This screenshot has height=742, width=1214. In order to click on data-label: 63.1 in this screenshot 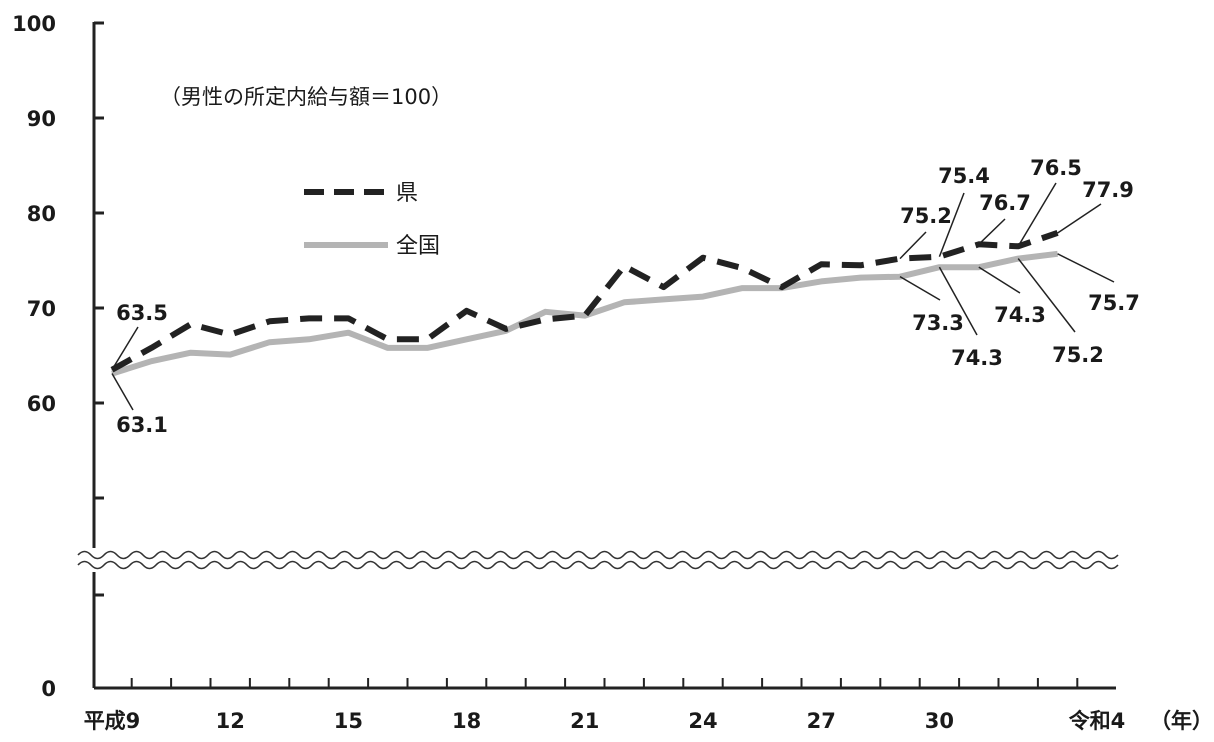, I will do `click(142, 425)`.